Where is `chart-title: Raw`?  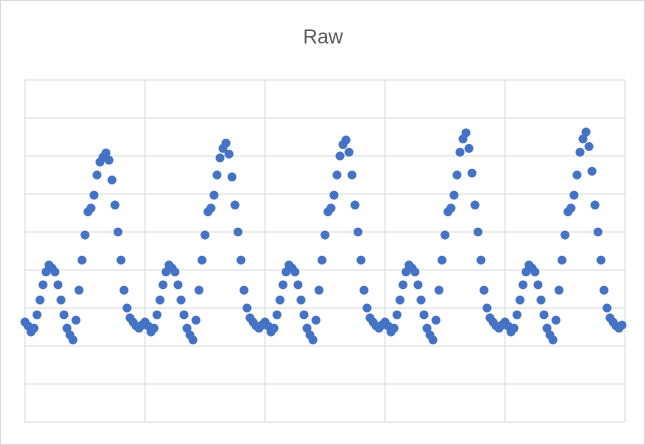
chart-title: Raw is located at coordinates (323, 37).